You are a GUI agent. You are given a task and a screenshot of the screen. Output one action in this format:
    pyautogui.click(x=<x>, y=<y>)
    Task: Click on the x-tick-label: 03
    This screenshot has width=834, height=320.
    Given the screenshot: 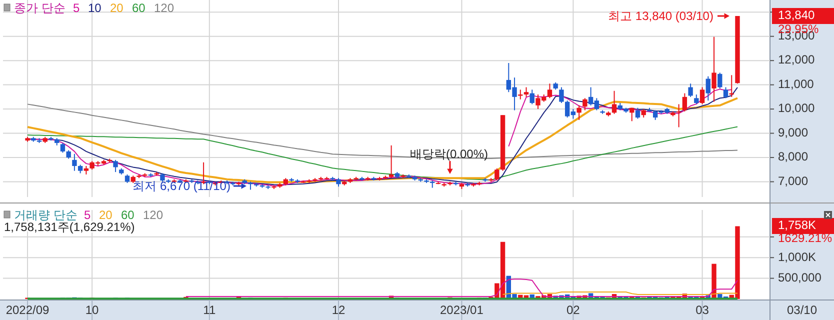 What is the action you would take?
    pyautogui.click(x=703, y=310)
    